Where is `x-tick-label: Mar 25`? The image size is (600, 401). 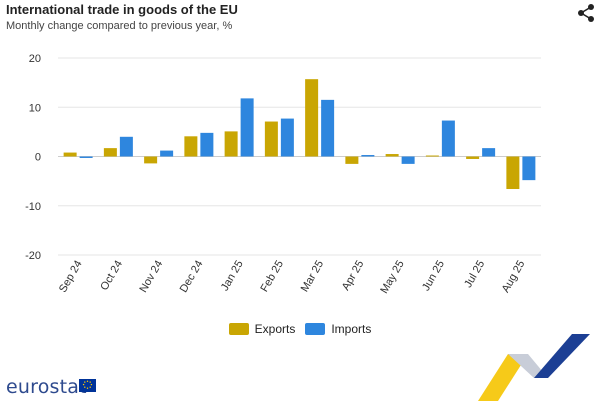
x-tick-label: Mar 25 is located at coordinates (313, 277).